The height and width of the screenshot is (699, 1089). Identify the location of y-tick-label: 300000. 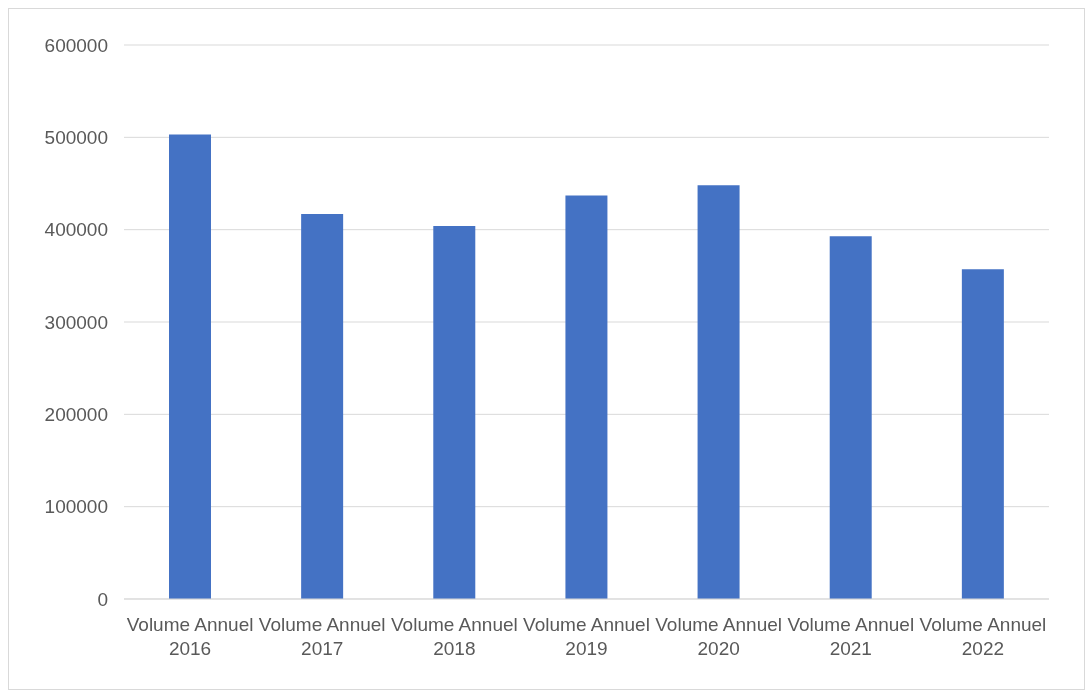
(76, 322).